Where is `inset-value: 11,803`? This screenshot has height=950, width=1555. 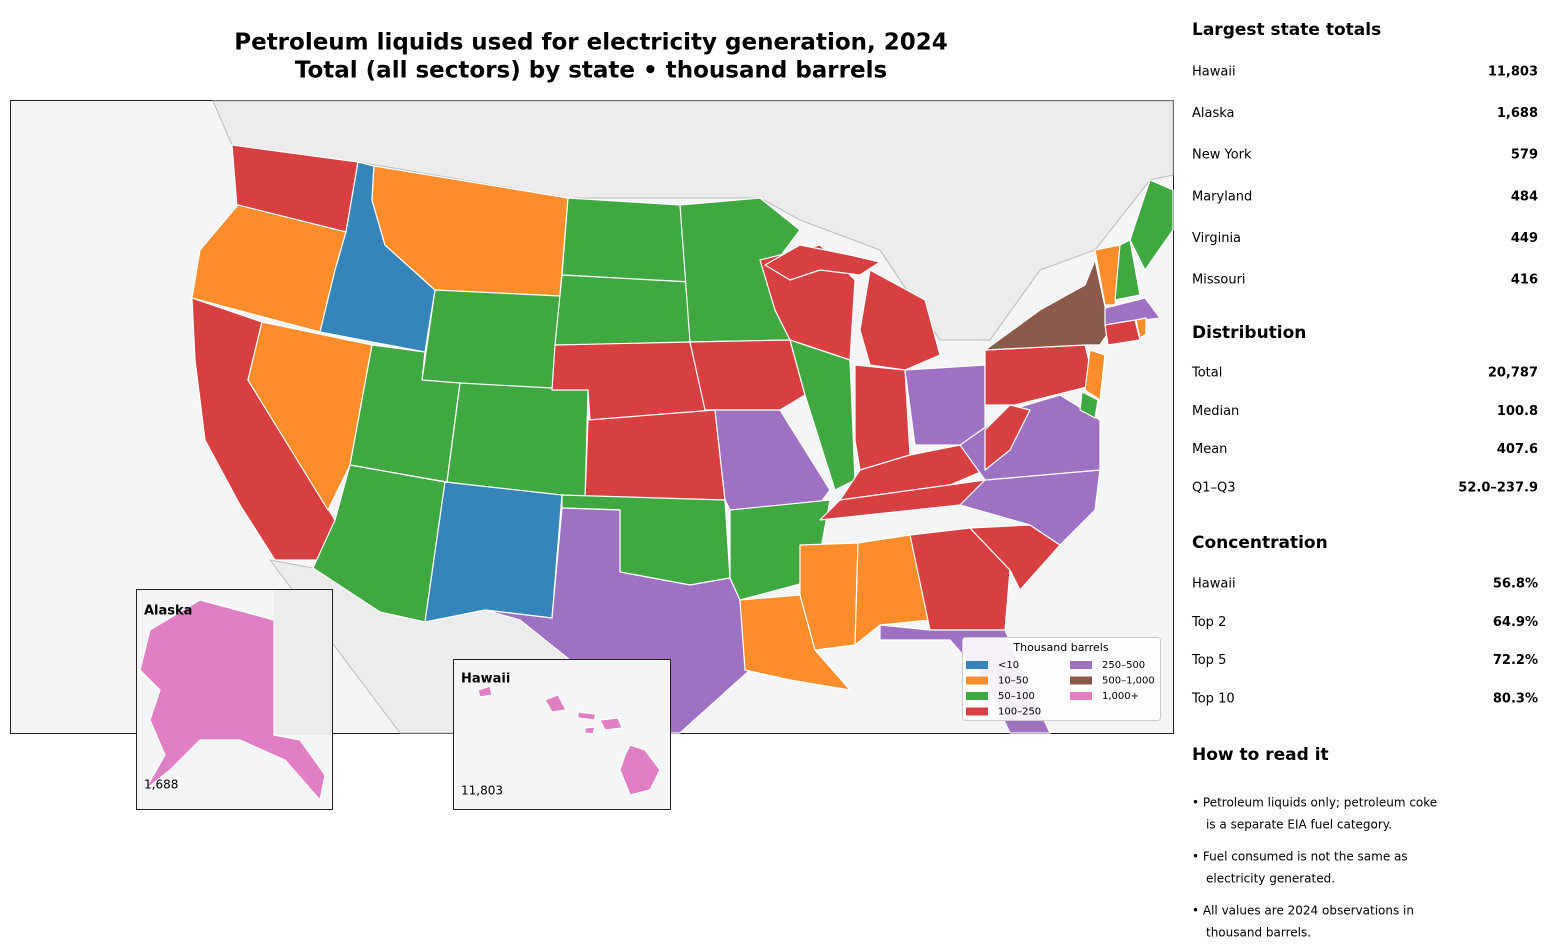 inset-value: 11,803 is located at coordinates (482, 791).